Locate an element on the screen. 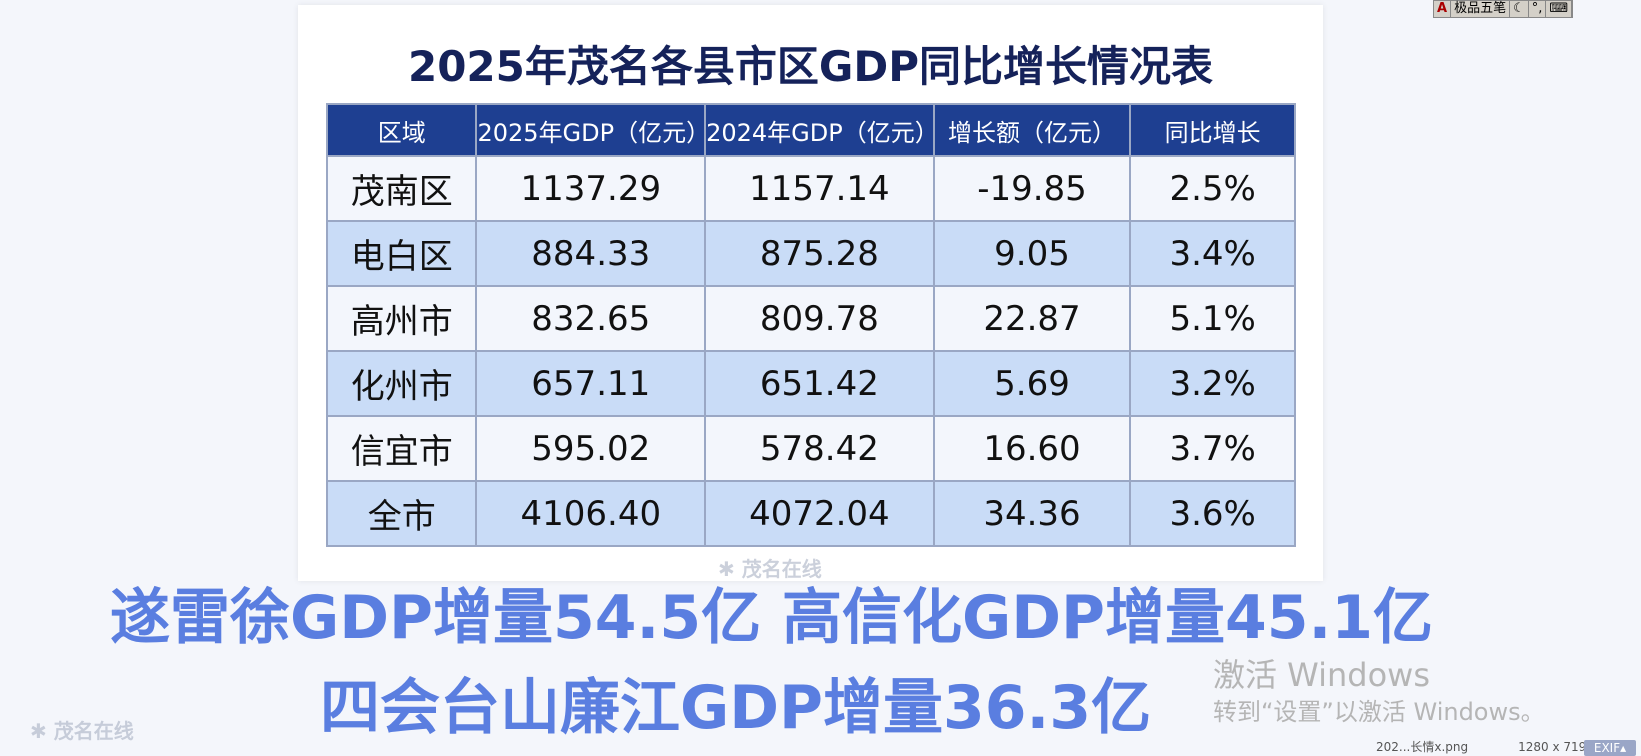  caption-line-1: 遂雷徐GDP增量54.5亿 高信化GDP增量45.1亿 is located at coordinates (772, 618).